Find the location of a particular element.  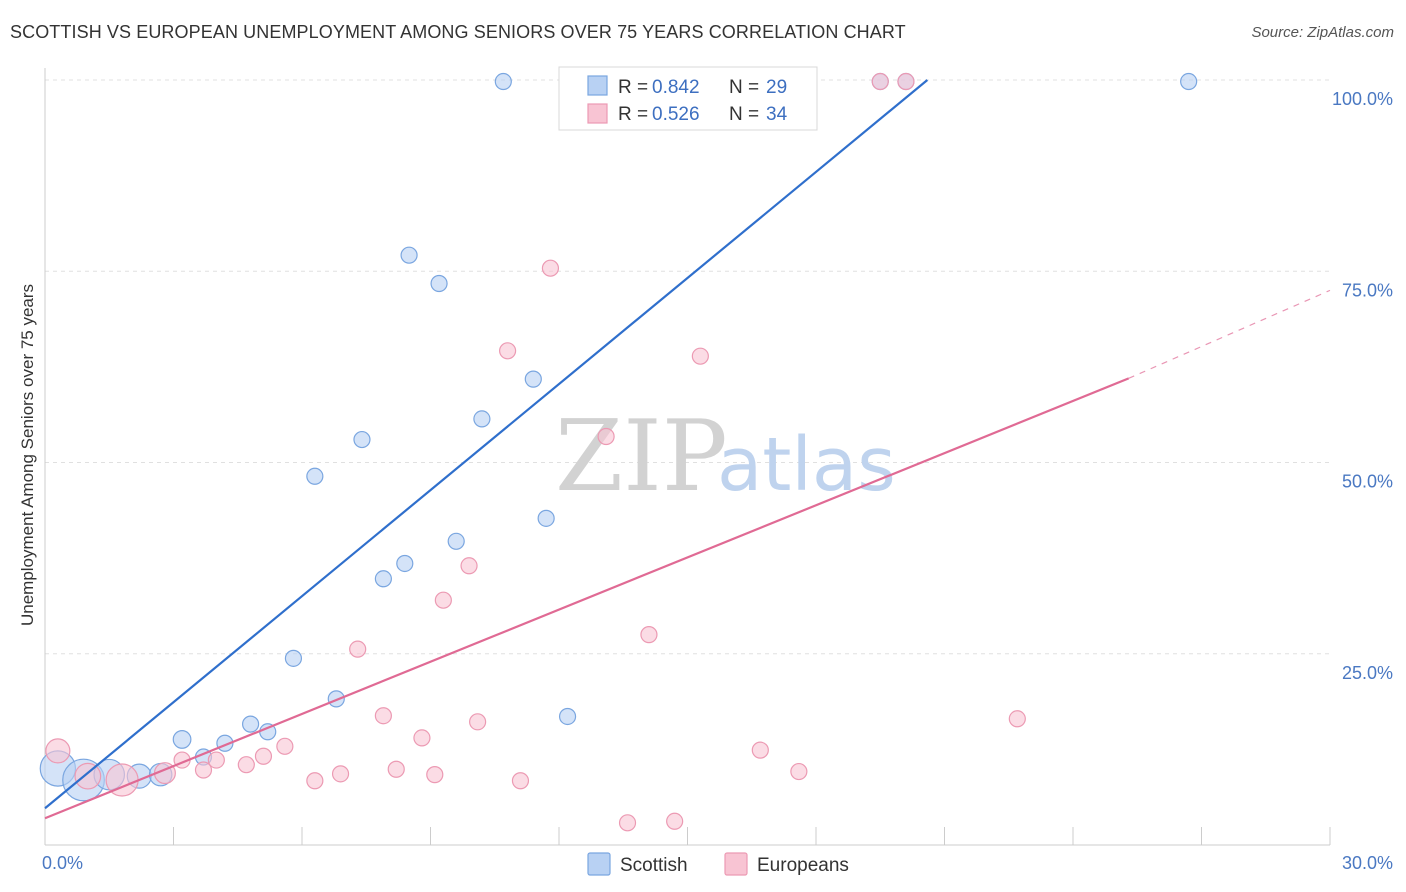

watermark-atlas: atlas is located at coordinates (806, 465).